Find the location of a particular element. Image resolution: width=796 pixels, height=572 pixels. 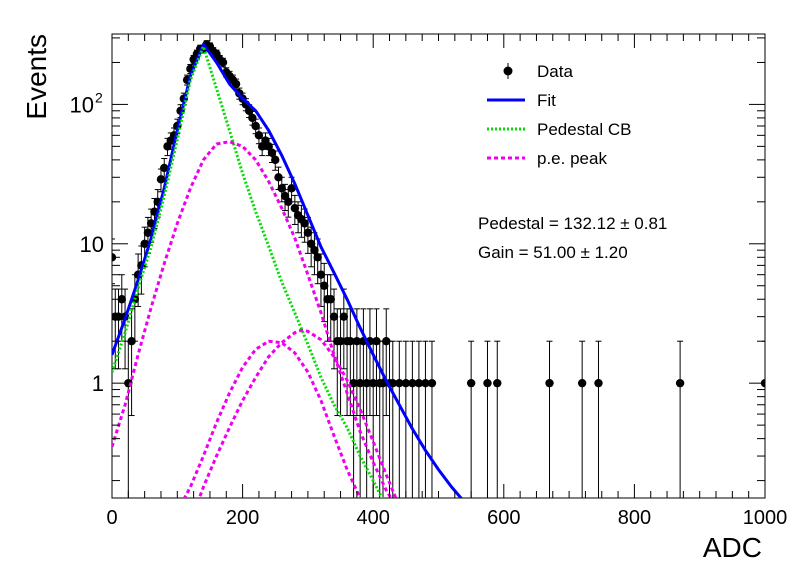

x-tick-label: 200 is located at coordinates (242, 518).